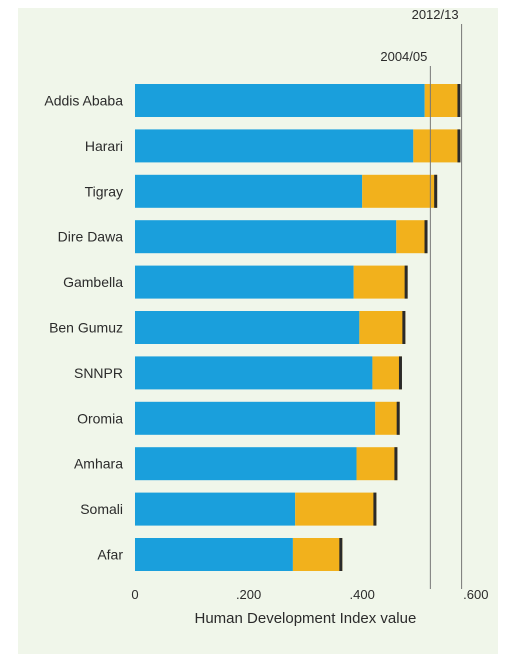 This screenshot has width=519, height=662. What do you see at coordinates (309, 594) in the screenshot?
I see `x-axis-group: 0 .200 .400 .600` at bounding box center [309, 594].